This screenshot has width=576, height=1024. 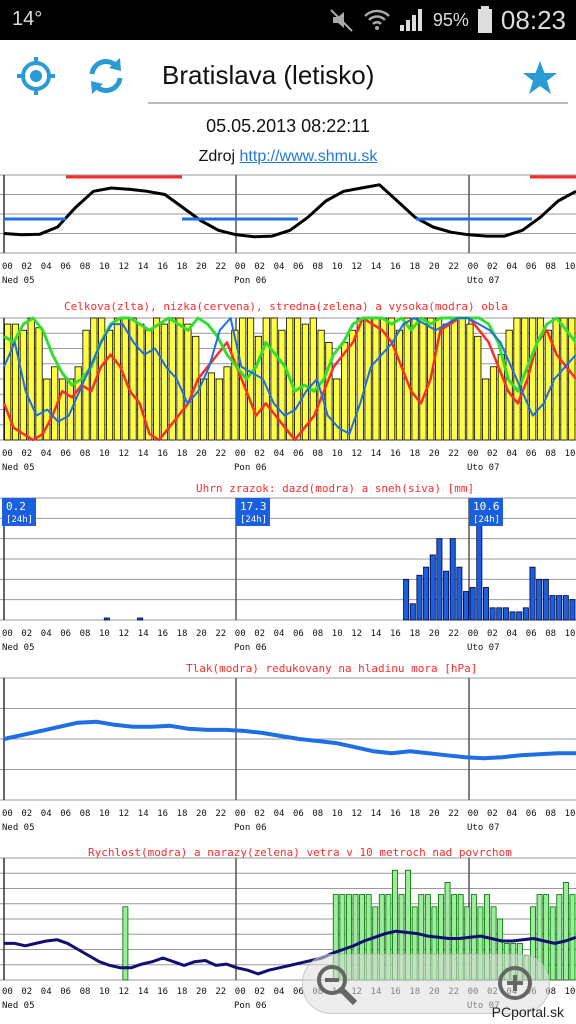 I want to click on status-bar: 14° 95% 08:23, so click(x=288, y=20).